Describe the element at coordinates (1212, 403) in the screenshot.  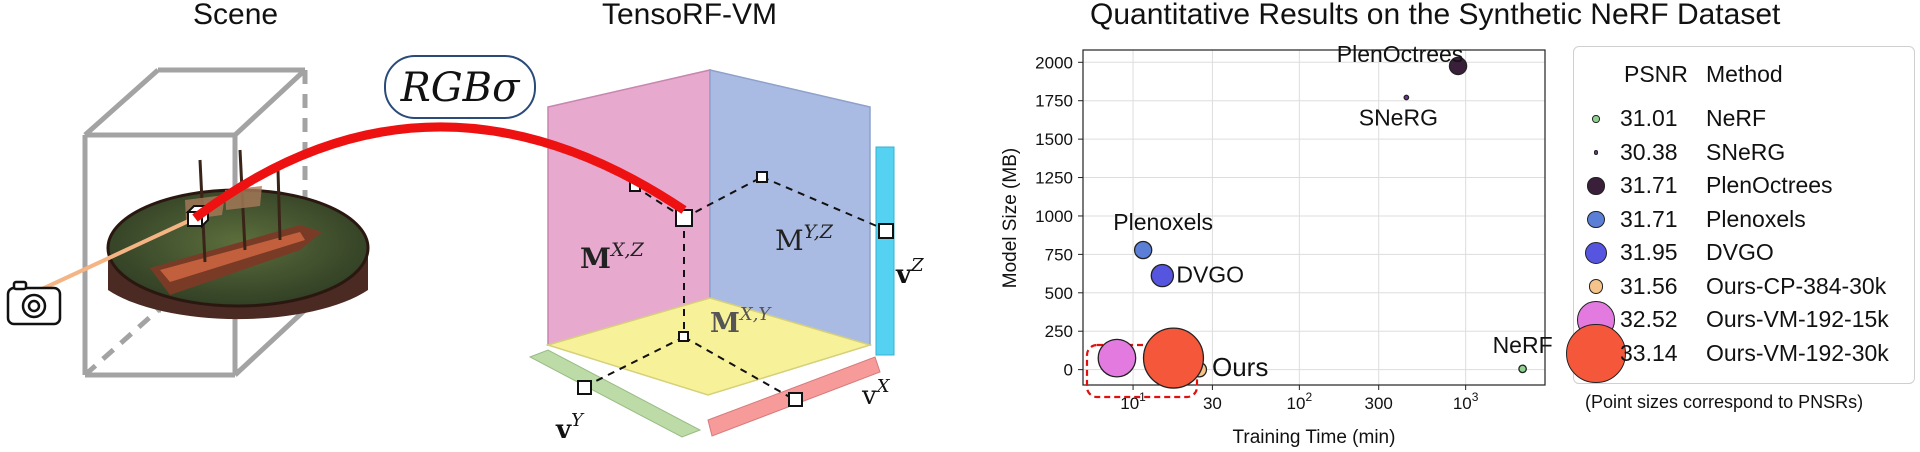
I see `x-tick-label: 30` at that location.